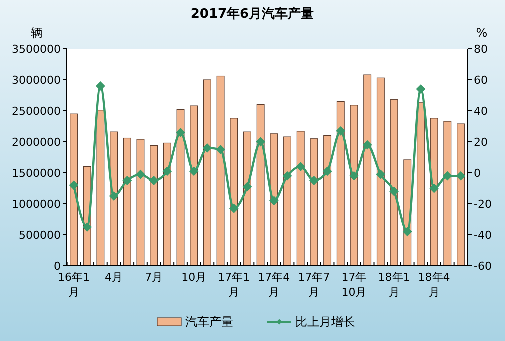  What do you see at coordinates (154, 277) in the screenshot?
I see `x-tick-label: 7月` at bounding box center [154, 277].